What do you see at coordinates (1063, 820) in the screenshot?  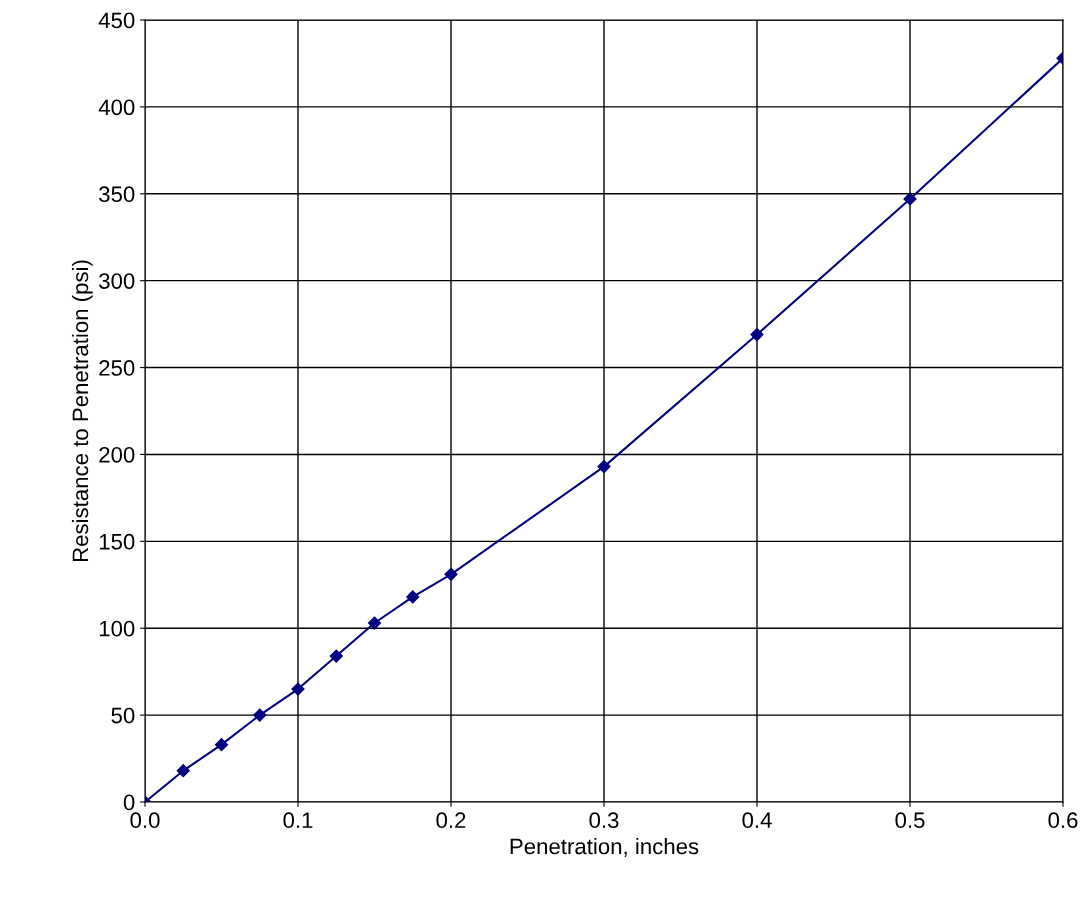 I see `x-tick-label: 0.6` at bounding box center [1063, 820].